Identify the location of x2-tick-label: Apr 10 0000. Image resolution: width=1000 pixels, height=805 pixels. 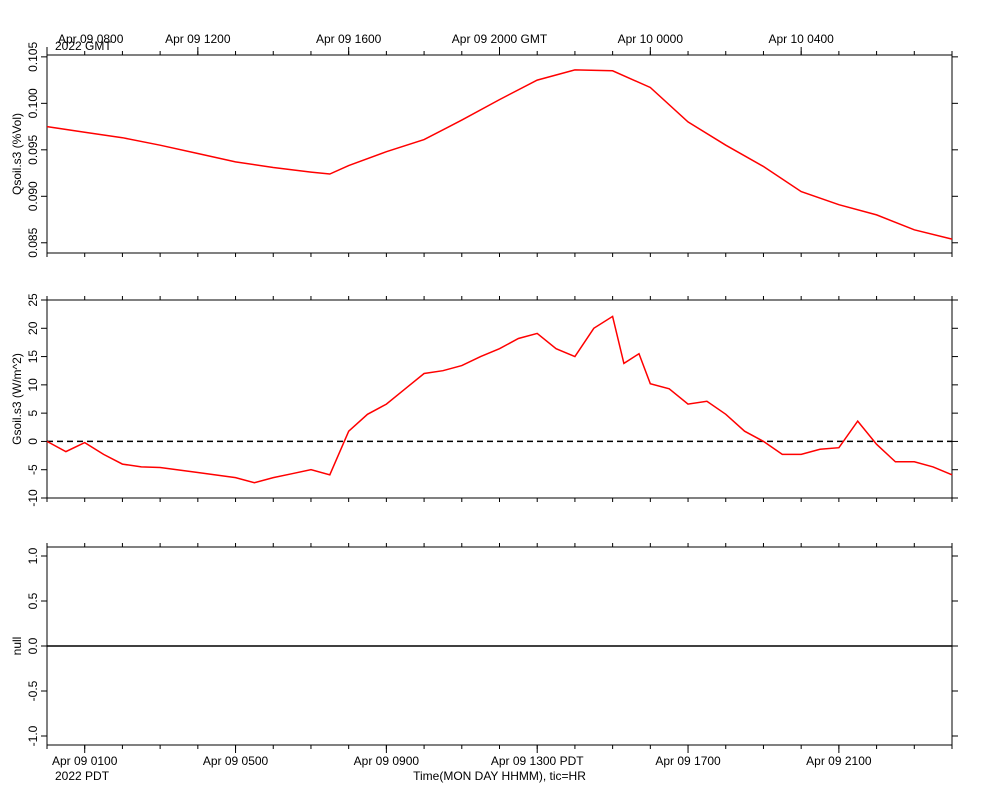
(651, 39).